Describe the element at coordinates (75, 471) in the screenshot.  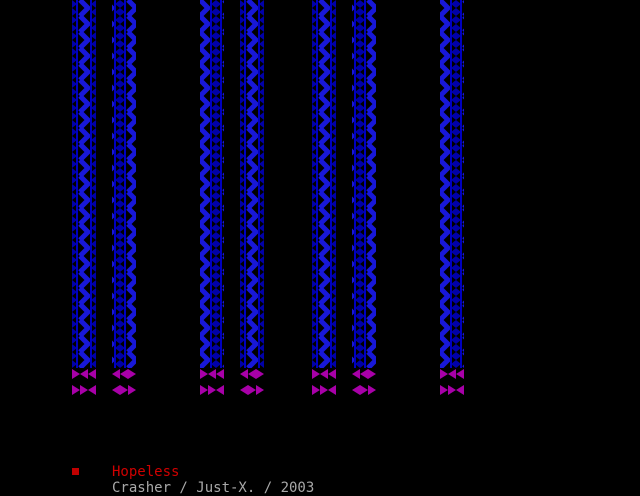
I see `bullet` at that location.